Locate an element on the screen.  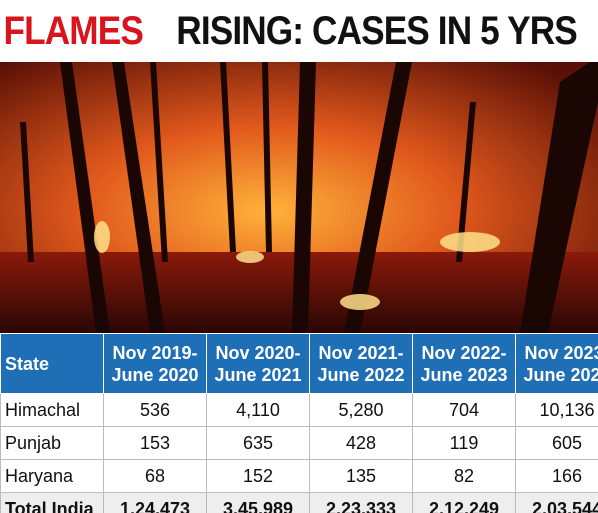
table-row: Haryana 68 152 135 82 166 is located at coordinates (299, 476).